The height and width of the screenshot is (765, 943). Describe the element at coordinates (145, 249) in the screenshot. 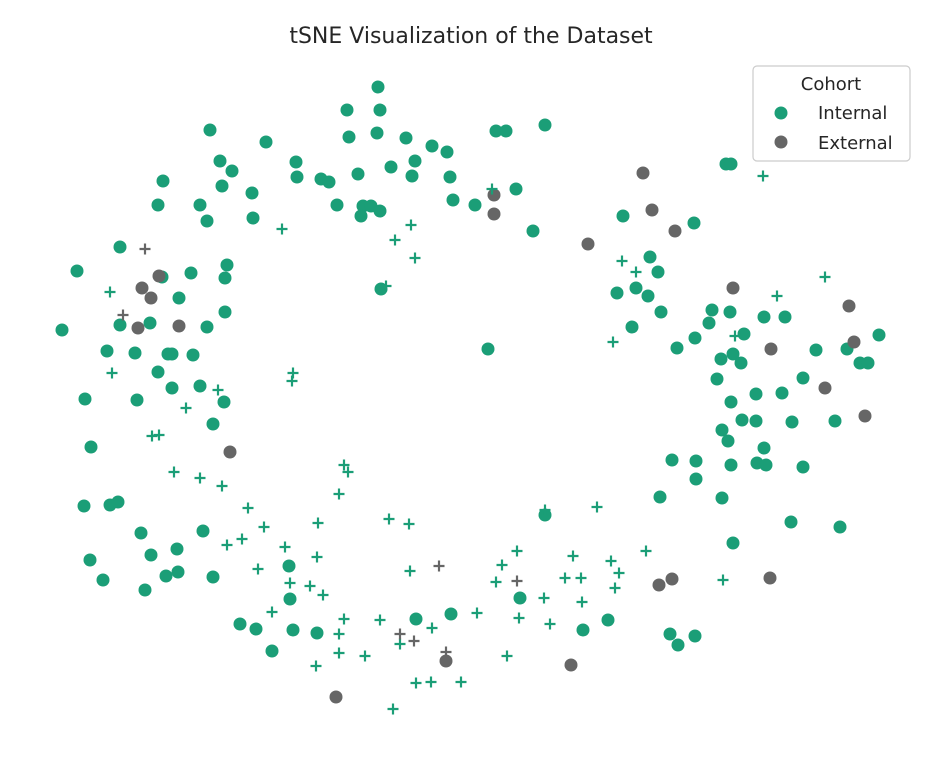

I see `point-external-plus` at that location.